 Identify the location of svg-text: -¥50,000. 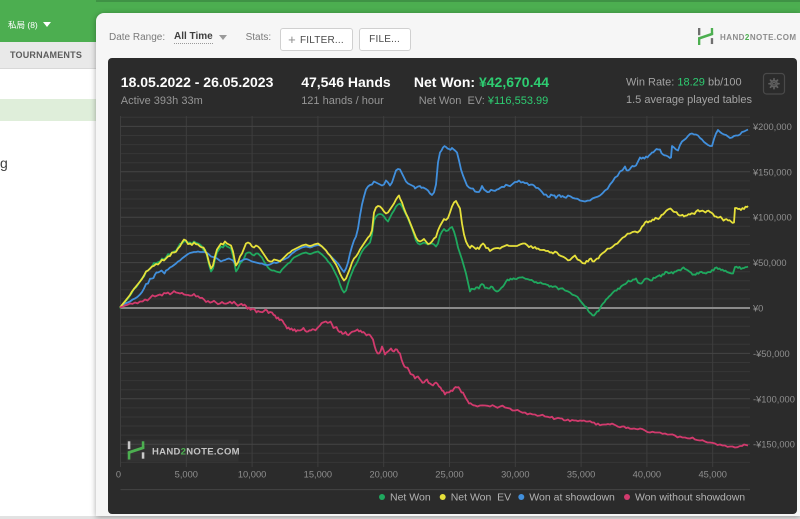
(771, 353).